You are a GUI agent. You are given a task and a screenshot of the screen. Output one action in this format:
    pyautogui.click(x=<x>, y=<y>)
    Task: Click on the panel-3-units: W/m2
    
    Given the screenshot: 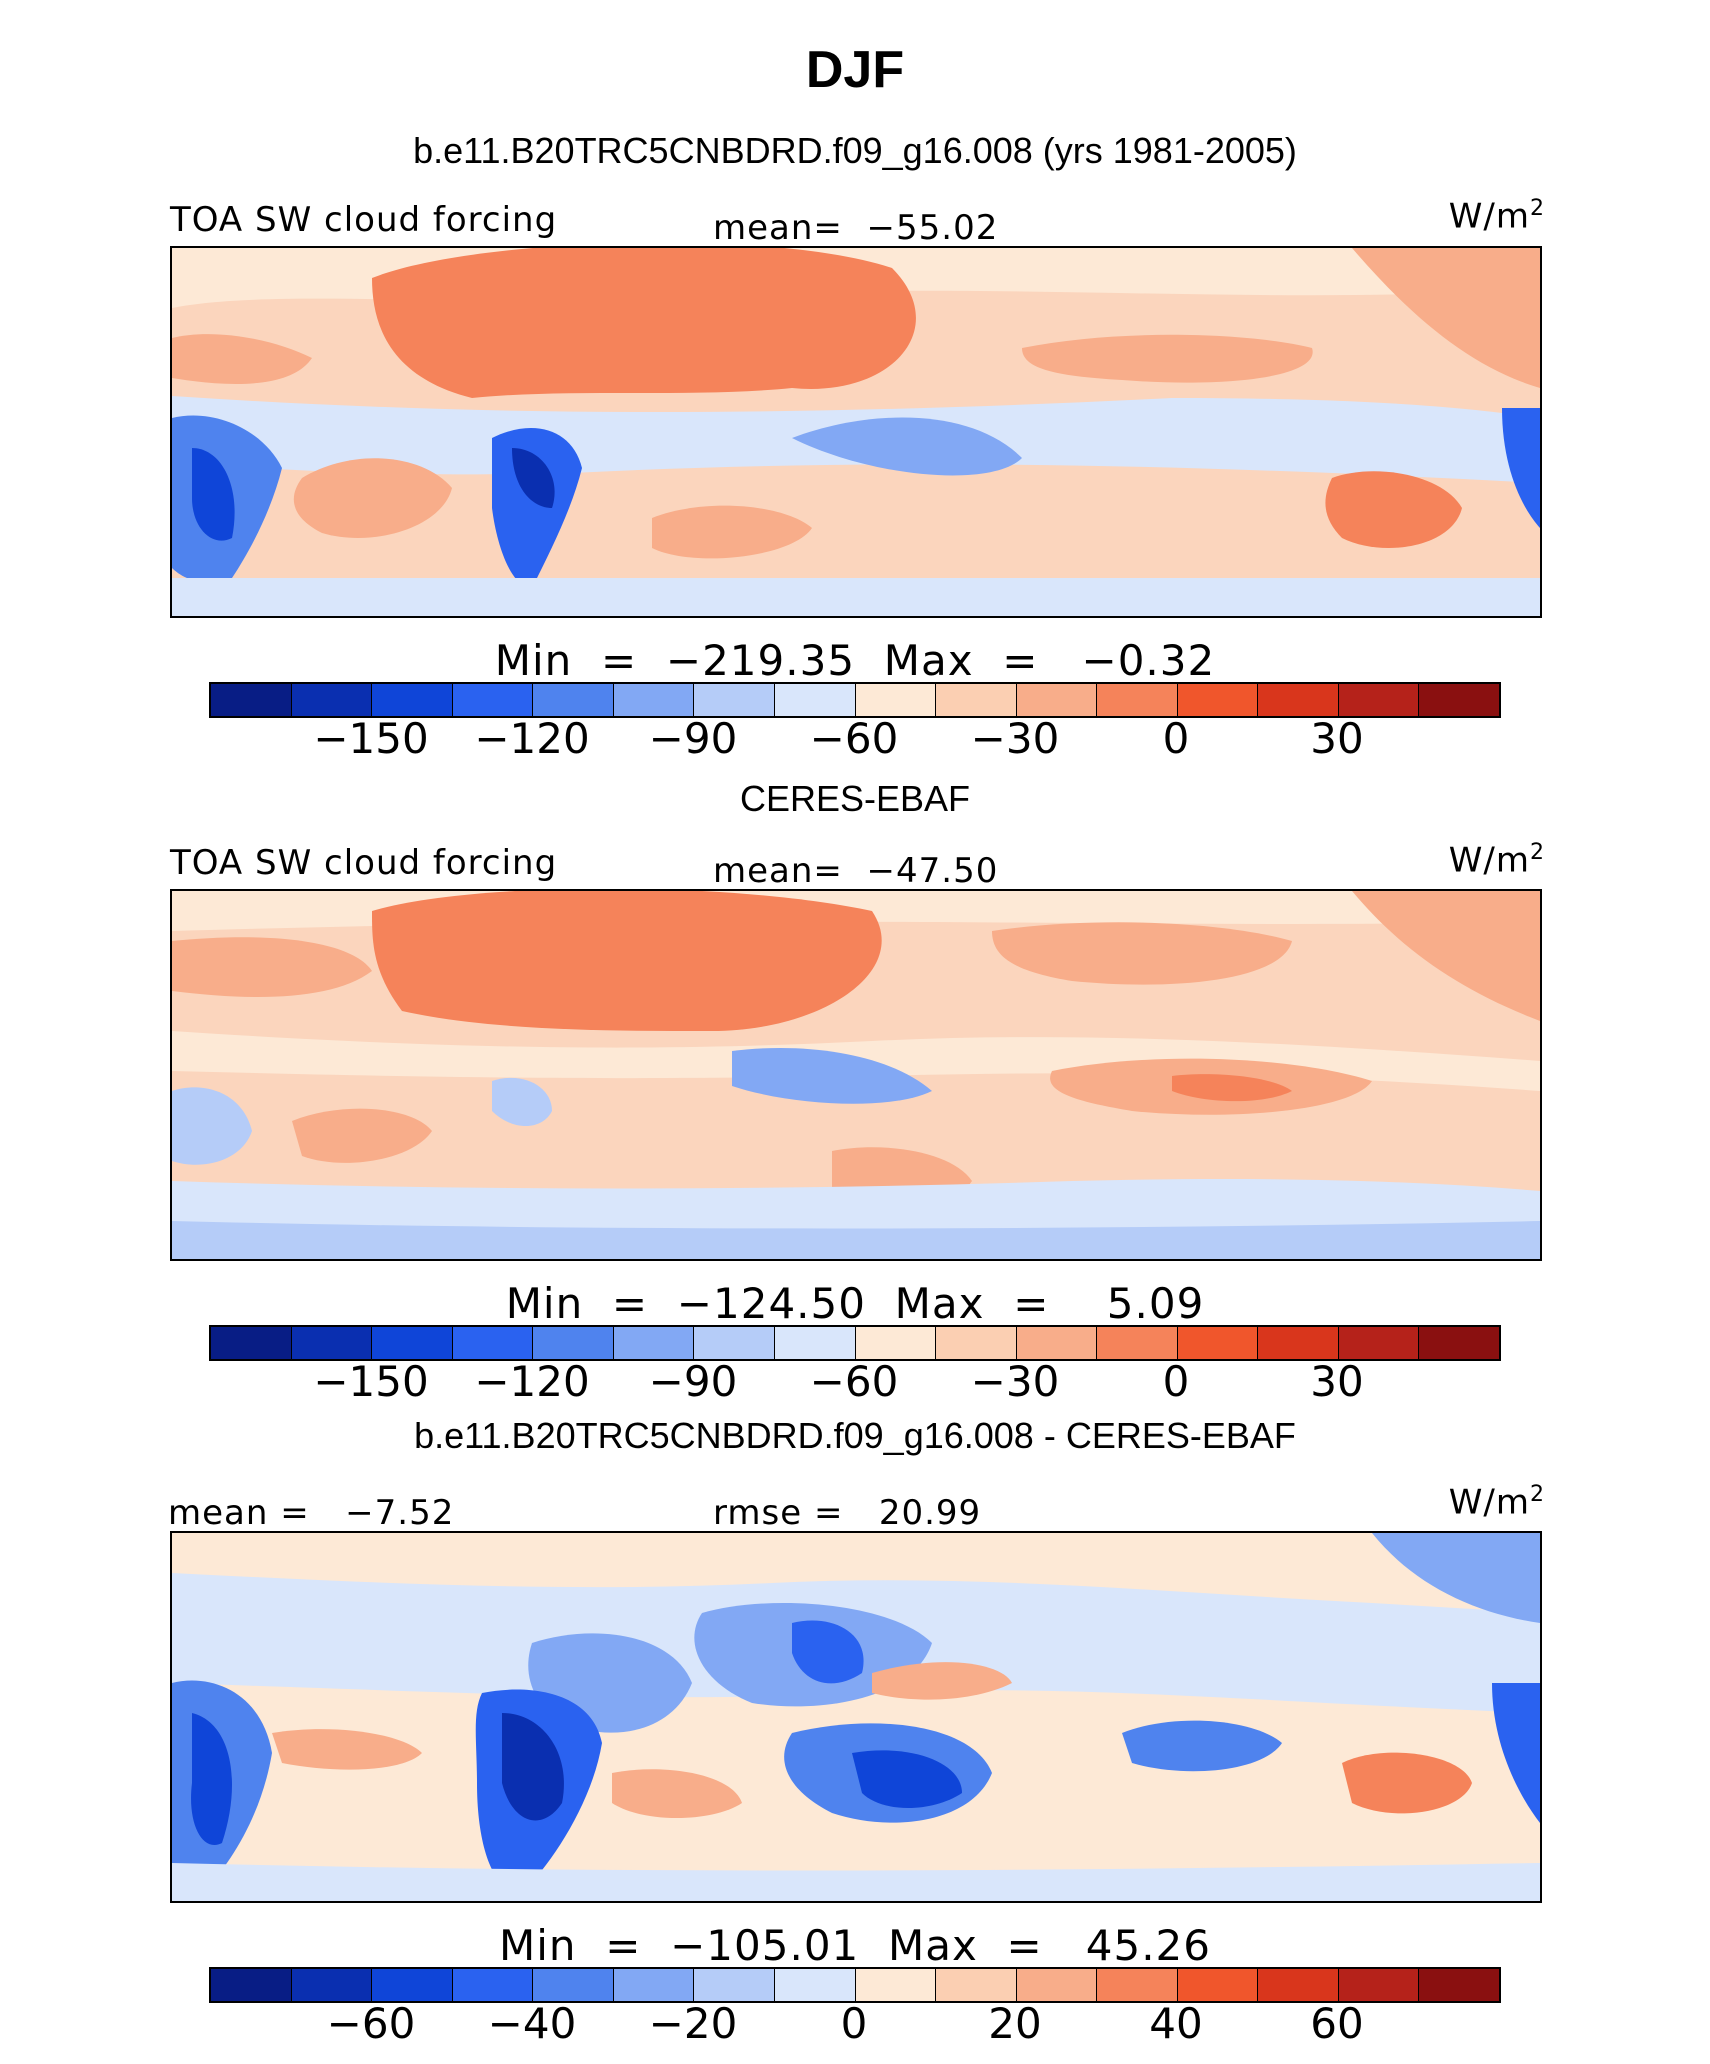 What is the action you would take?
    pyautogui.click(x=1496, y=1502)
    